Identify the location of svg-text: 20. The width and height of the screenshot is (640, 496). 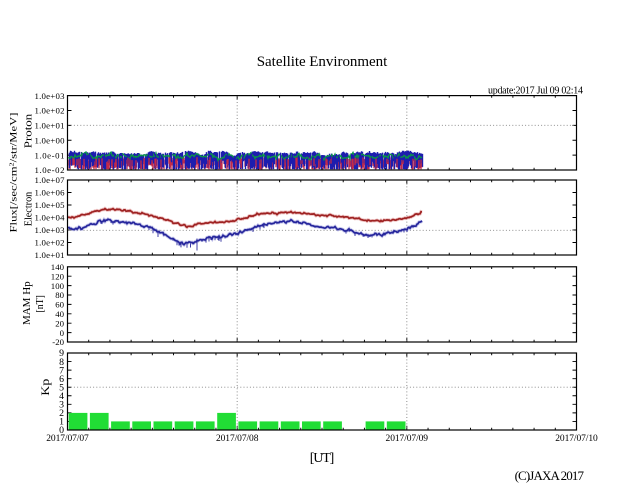
(59, 323).